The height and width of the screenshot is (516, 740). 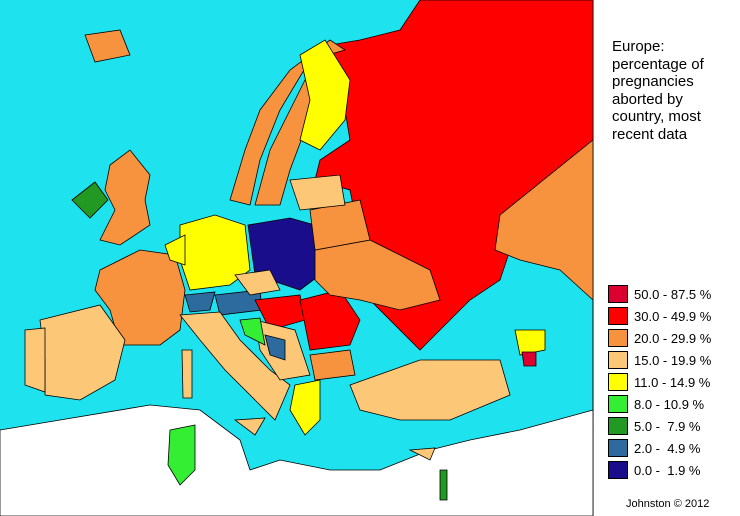 I want to click on italy, so click(x=235, y=366).